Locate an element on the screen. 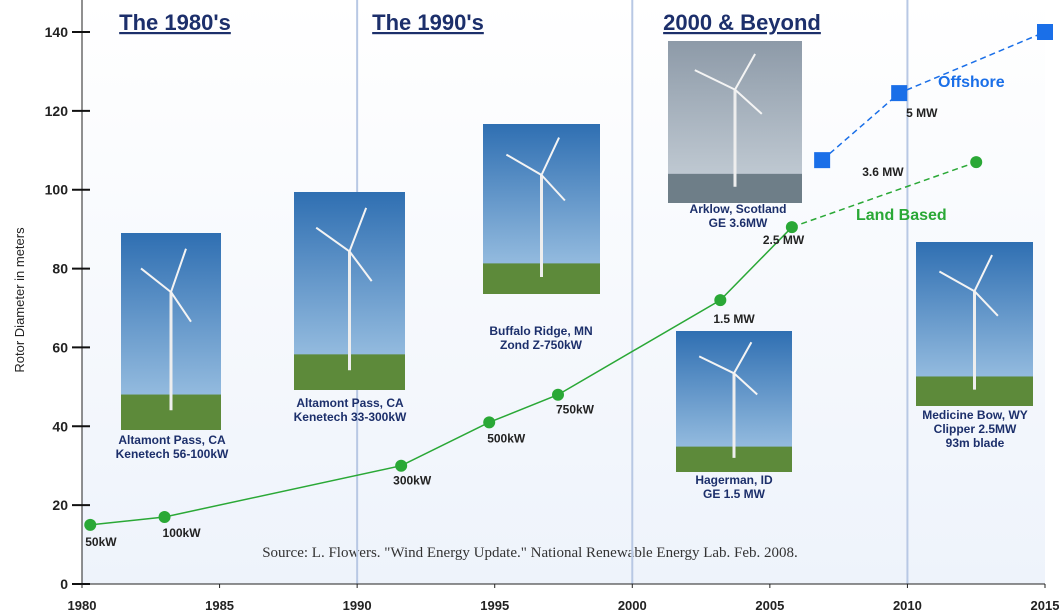 This screenshot has width=1059, height=616. photo-caption: Zond Z-750kW is located at coordinates (541, 345).